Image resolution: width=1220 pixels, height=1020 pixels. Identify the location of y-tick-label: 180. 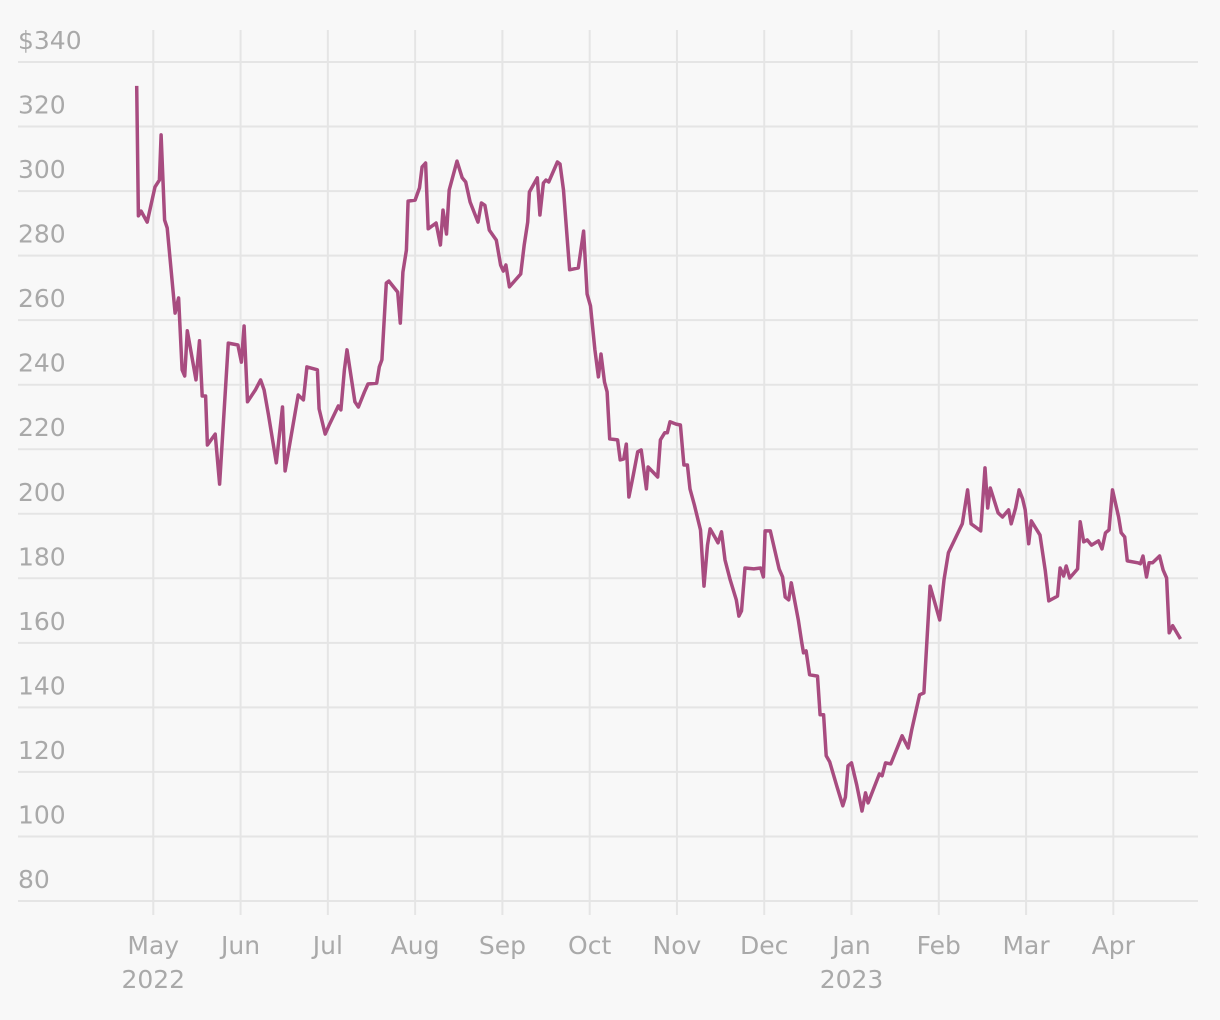
(42, 556).